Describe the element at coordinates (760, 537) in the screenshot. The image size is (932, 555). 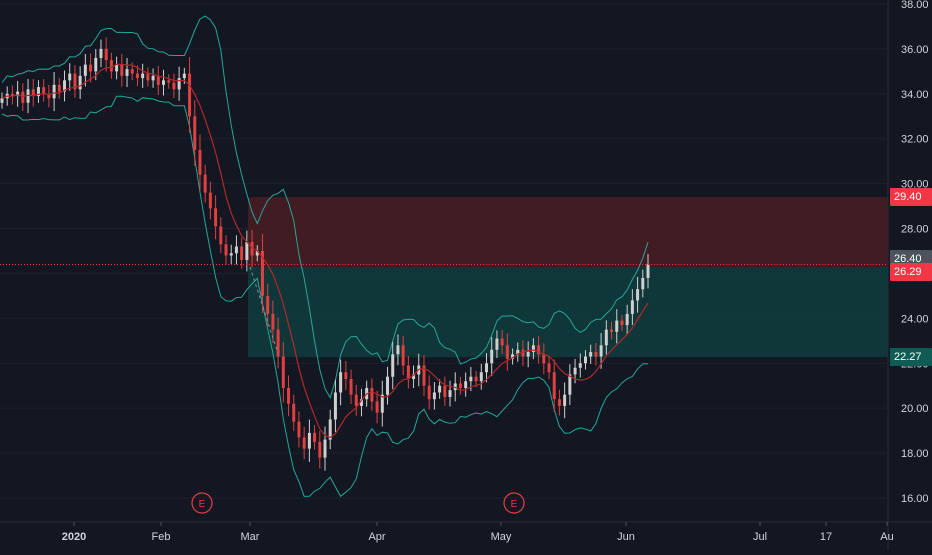
I see `time-tick-label: Jul` at that location.